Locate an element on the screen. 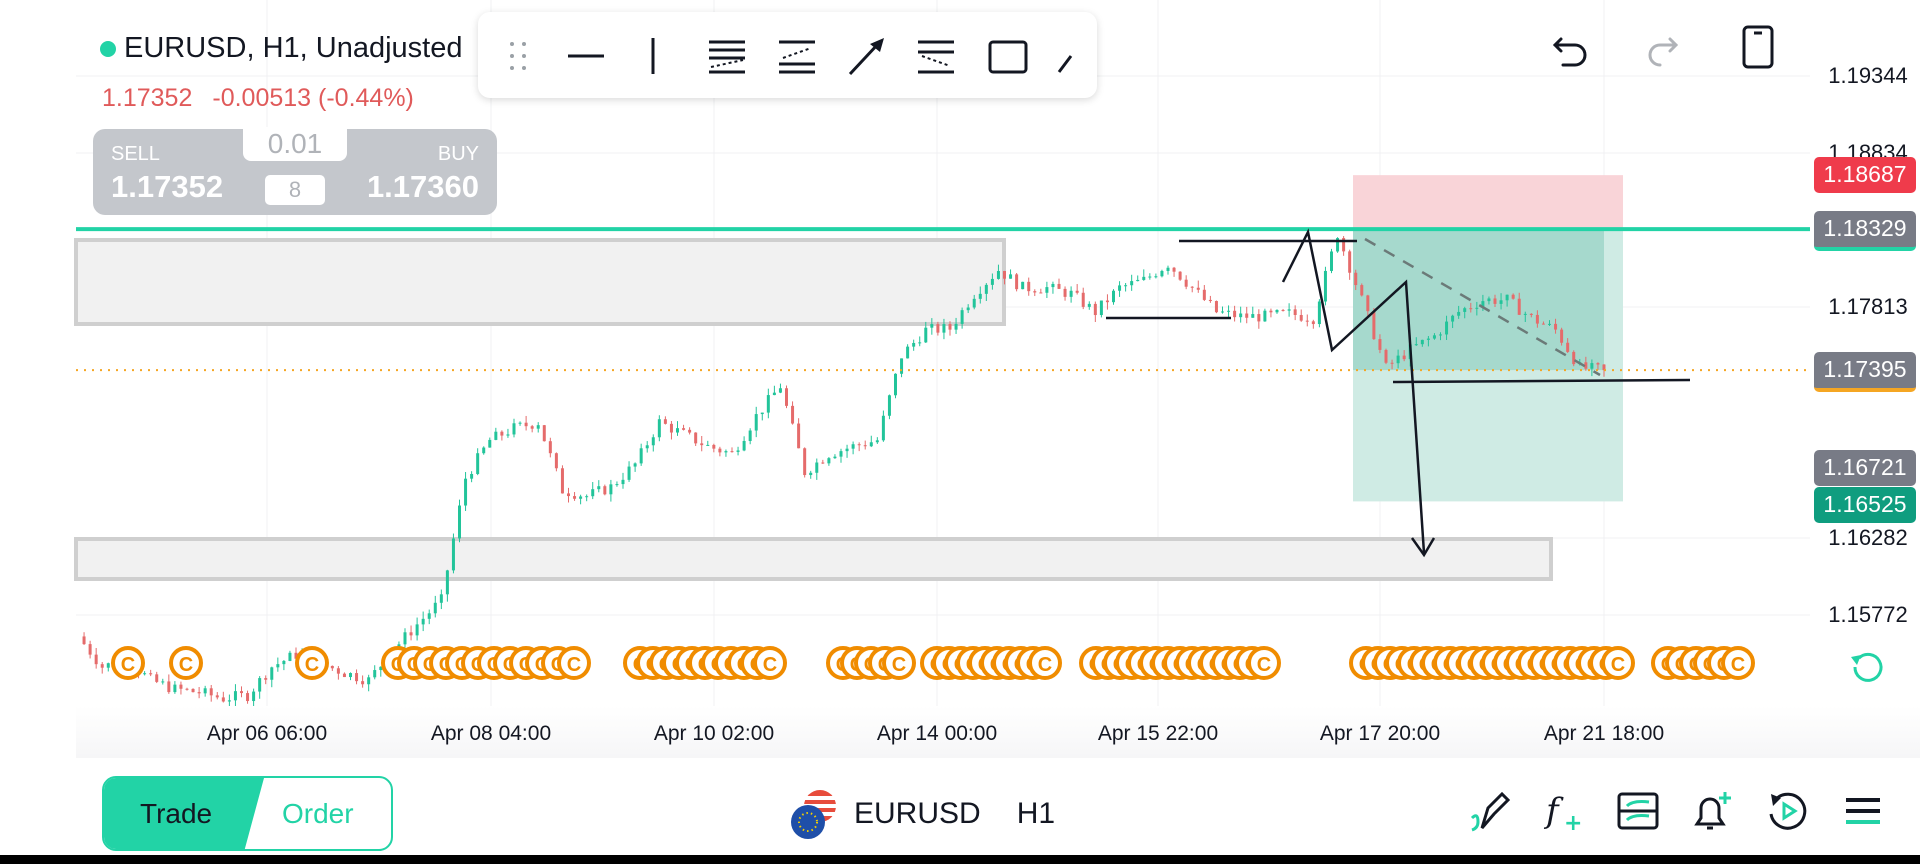 The width and height of the screenshot is (1920, 864). buy-button: BUY 1.17360 is located at coordinates (422, 172).